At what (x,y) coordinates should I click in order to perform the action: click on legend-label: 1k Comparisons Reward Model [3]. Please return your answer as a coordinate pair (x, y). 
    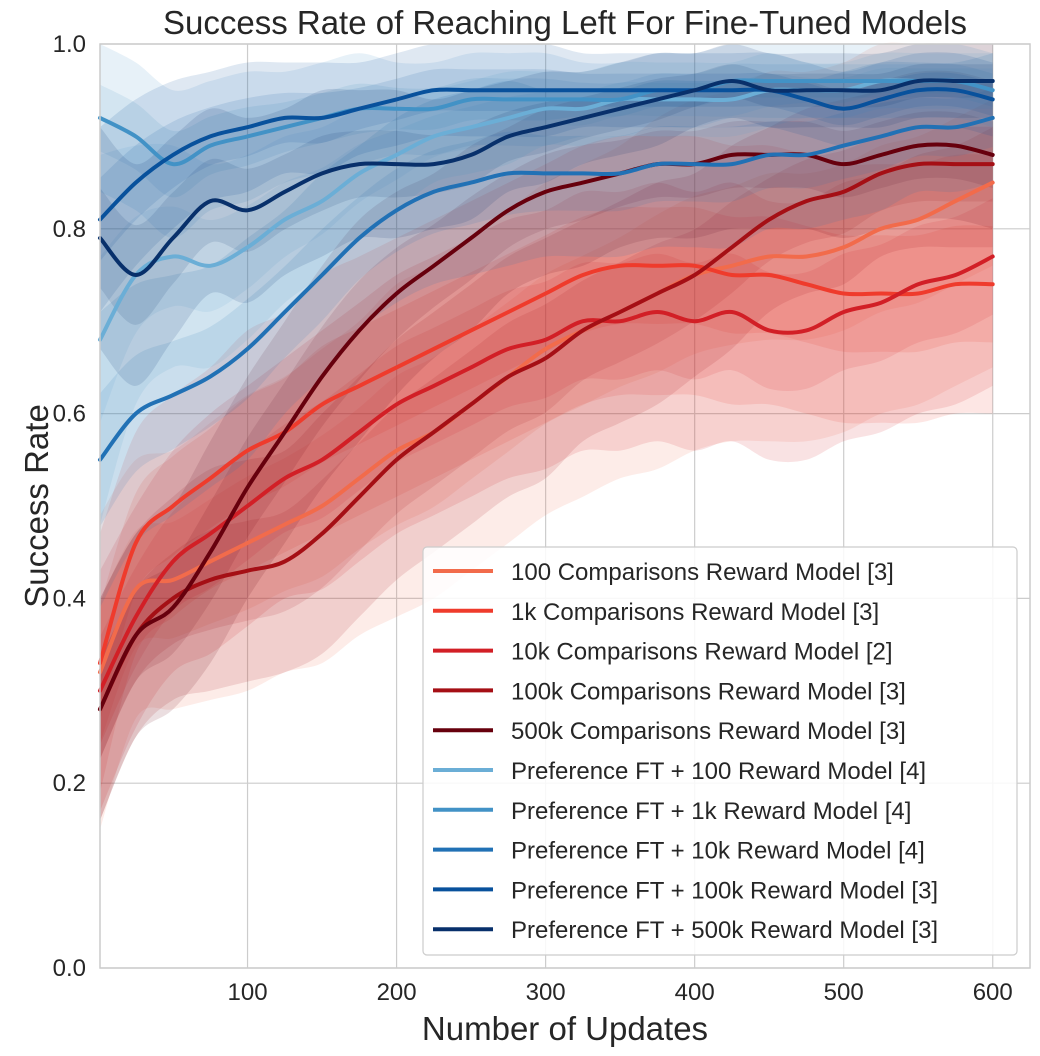
    Looking at the image, I should click on (695, 612).